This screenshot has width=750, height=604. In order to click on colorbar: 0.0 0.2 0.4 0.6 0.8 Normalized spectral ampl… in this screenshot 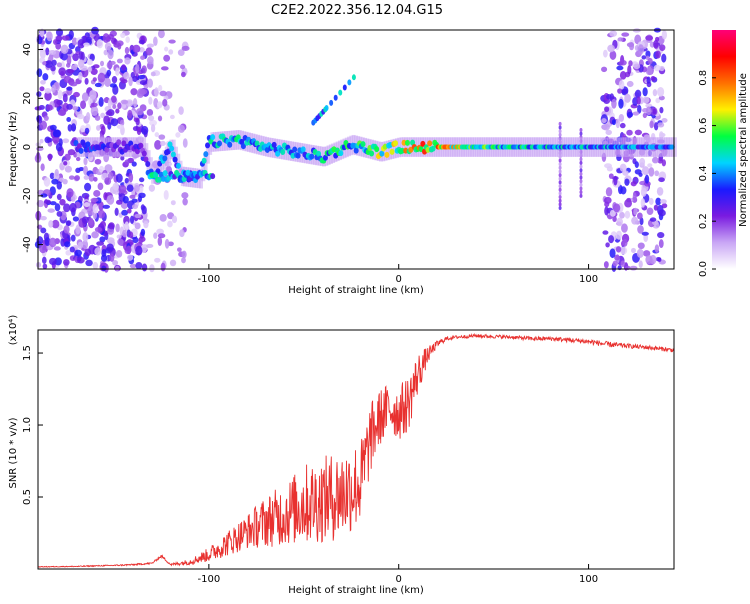, I will do `click(723, 153)`.